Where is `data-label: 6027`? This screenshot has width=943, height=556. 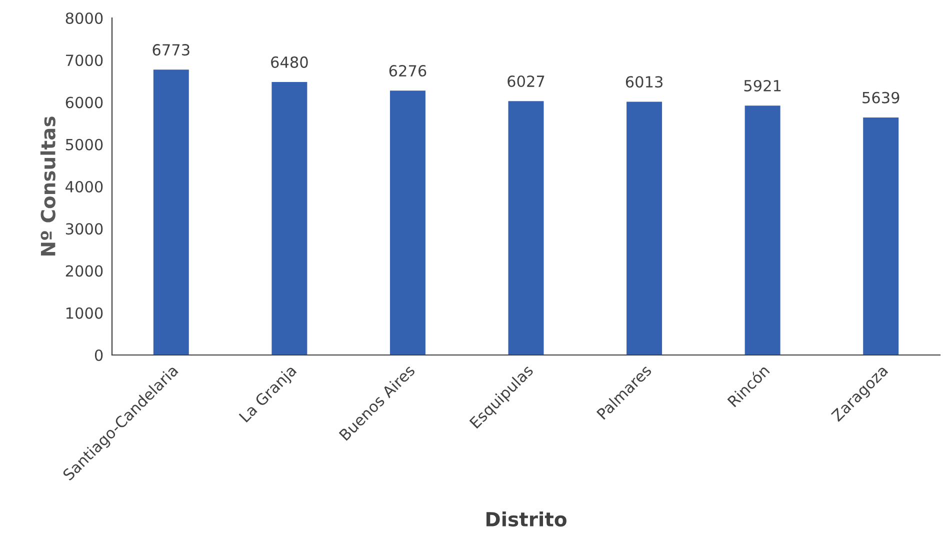 data-label: 6027 is located at coordinates (526, 81).